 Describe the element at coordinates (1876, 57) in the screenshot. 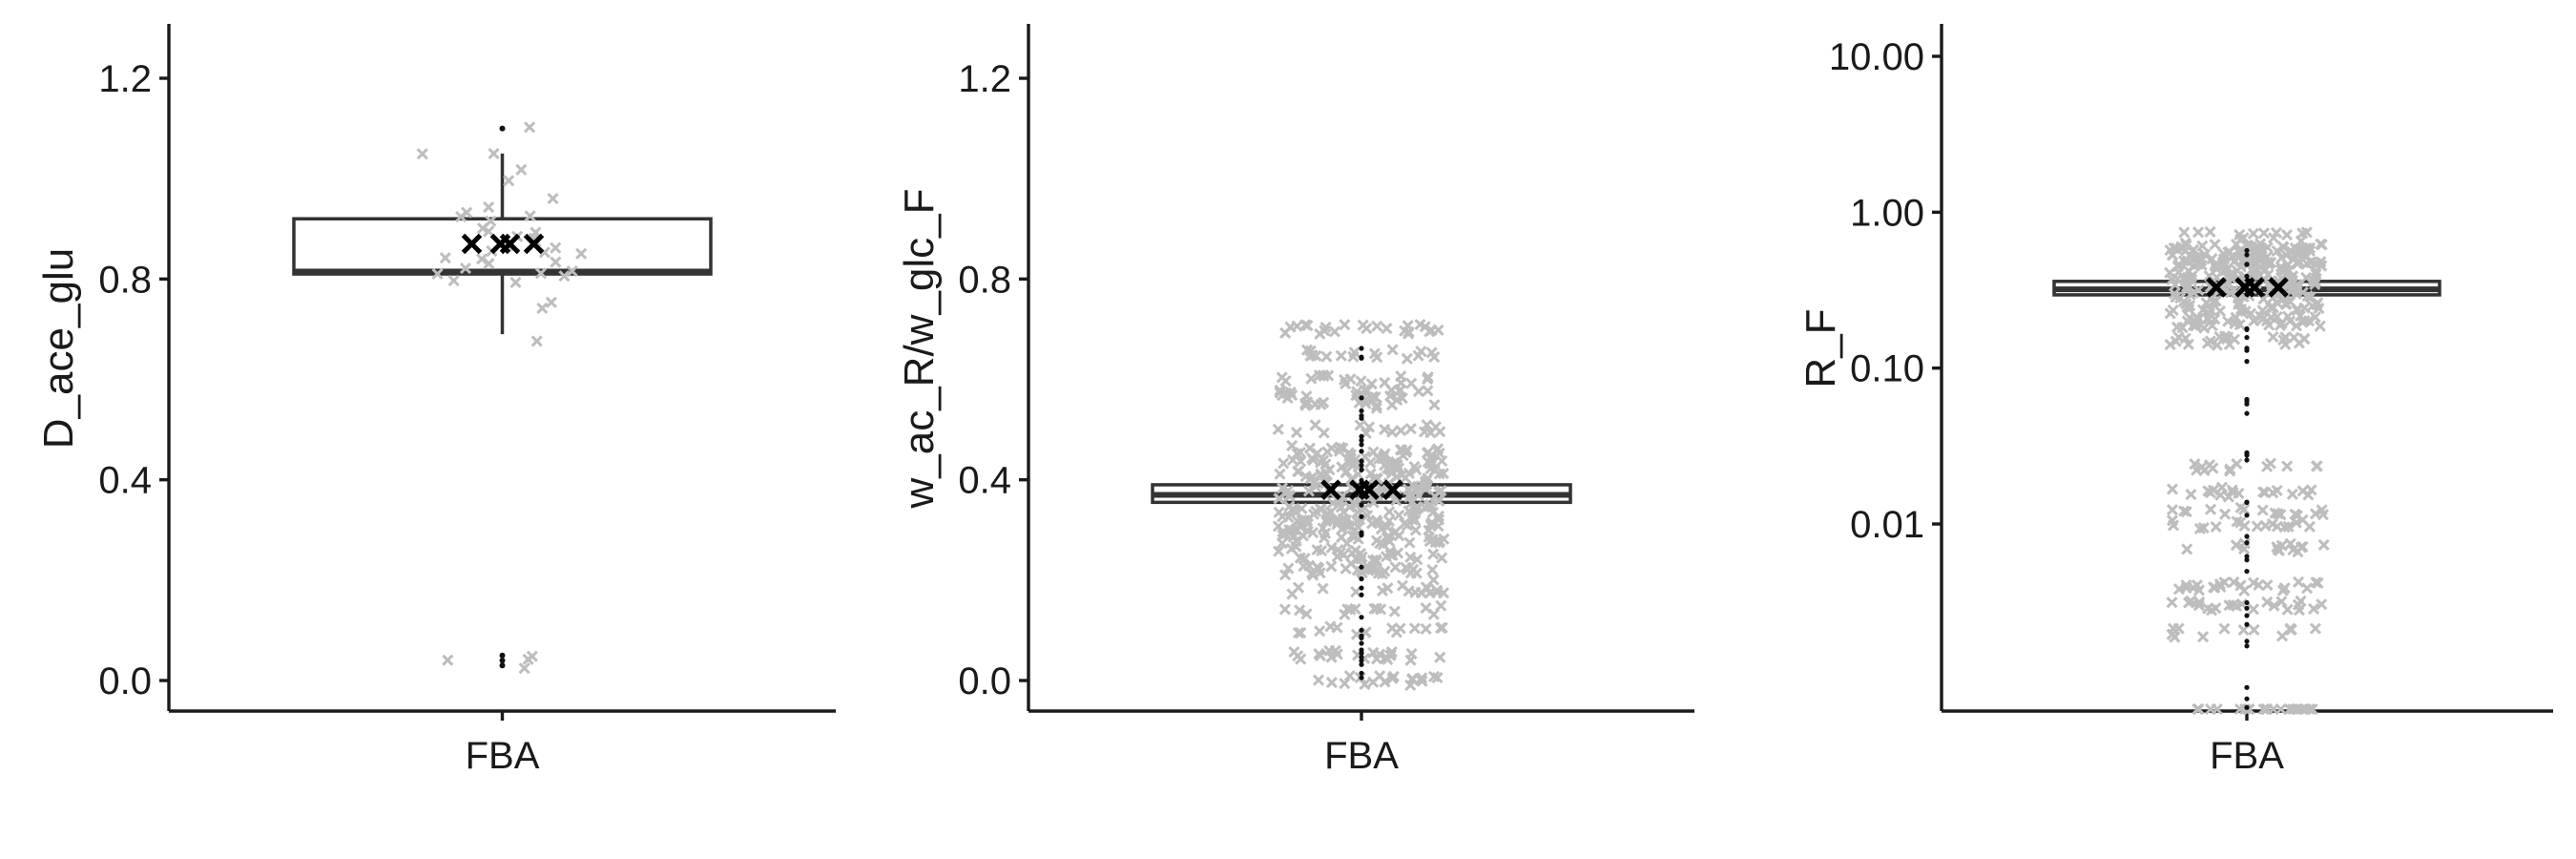

I see `y-tick-label: 10.00` at that location.